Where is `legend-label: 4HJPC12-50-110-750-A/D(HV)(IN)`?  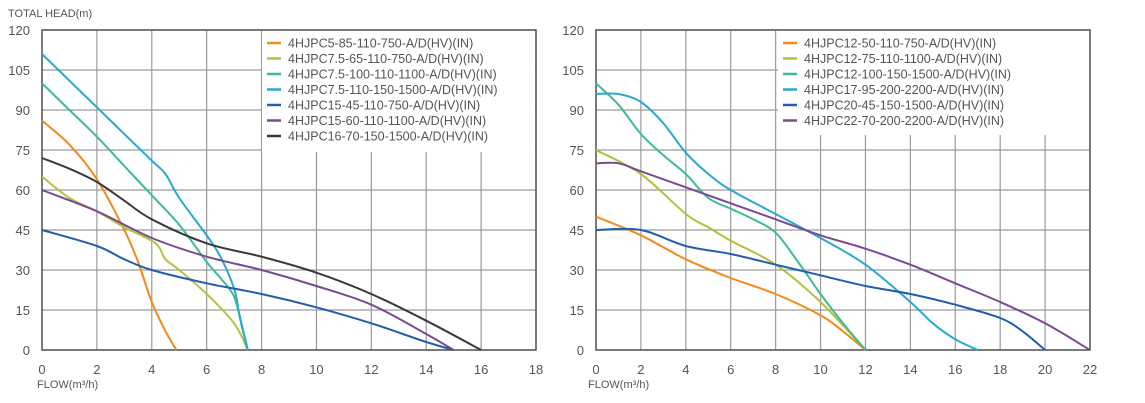
legend-label: 4HJPC12-50-110-750-A/D(HV)(IN) is located at coordinates (900, 44).